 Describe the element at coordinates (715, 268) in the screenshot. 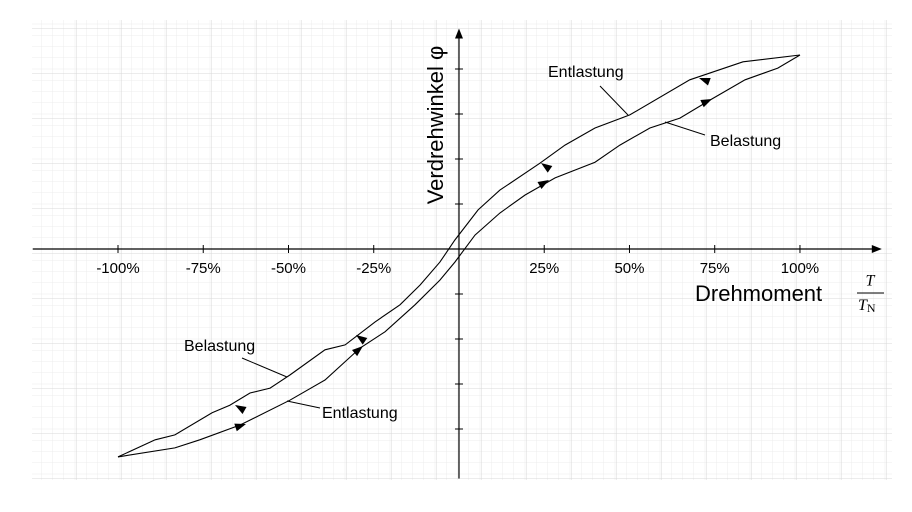

I see `x-tick-label: 75%` at that location.